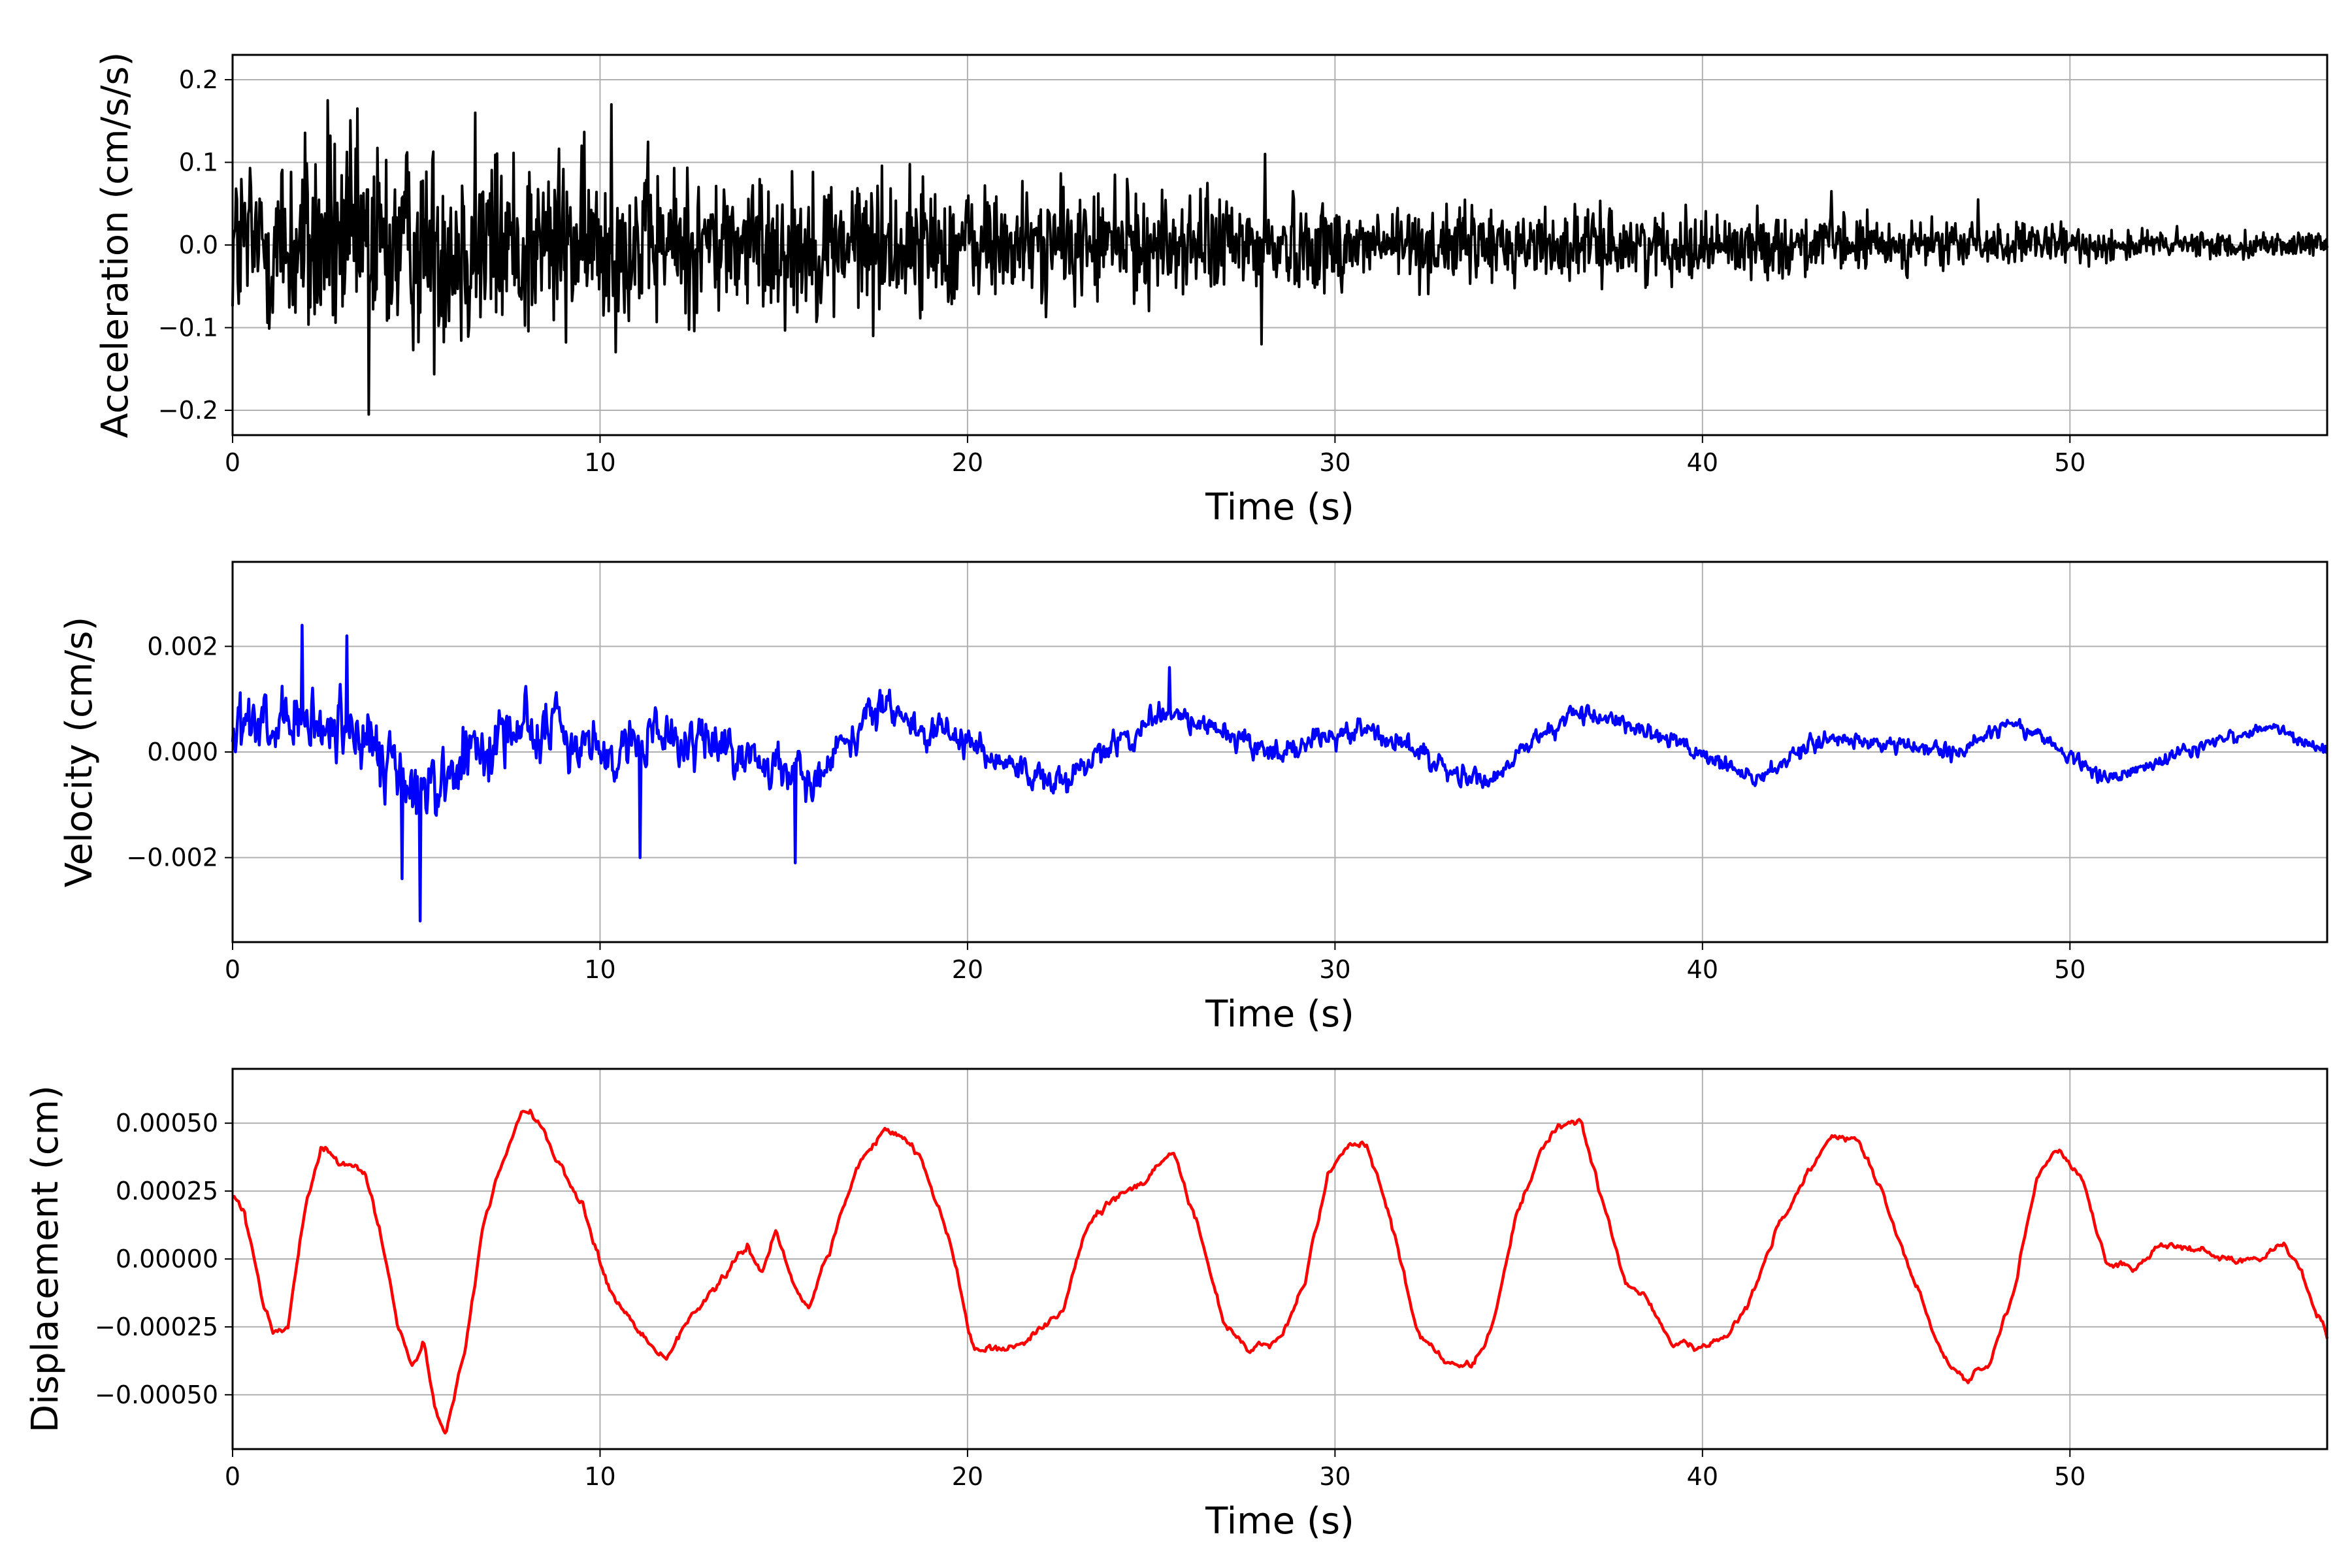 The width and height of the screenshot is (2352, 1568). I want to click on y-tick-label: −0.002, so click(172, 857).